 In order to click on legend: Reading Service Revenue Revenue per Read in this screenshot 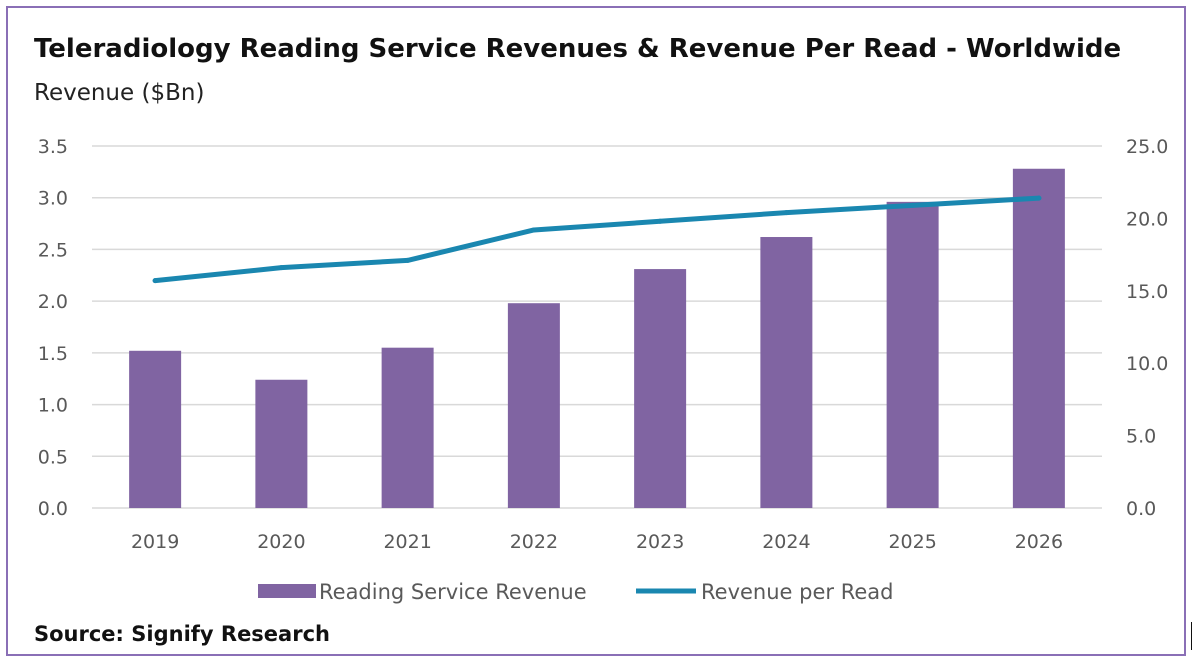, I will do `click(575, 592)`.